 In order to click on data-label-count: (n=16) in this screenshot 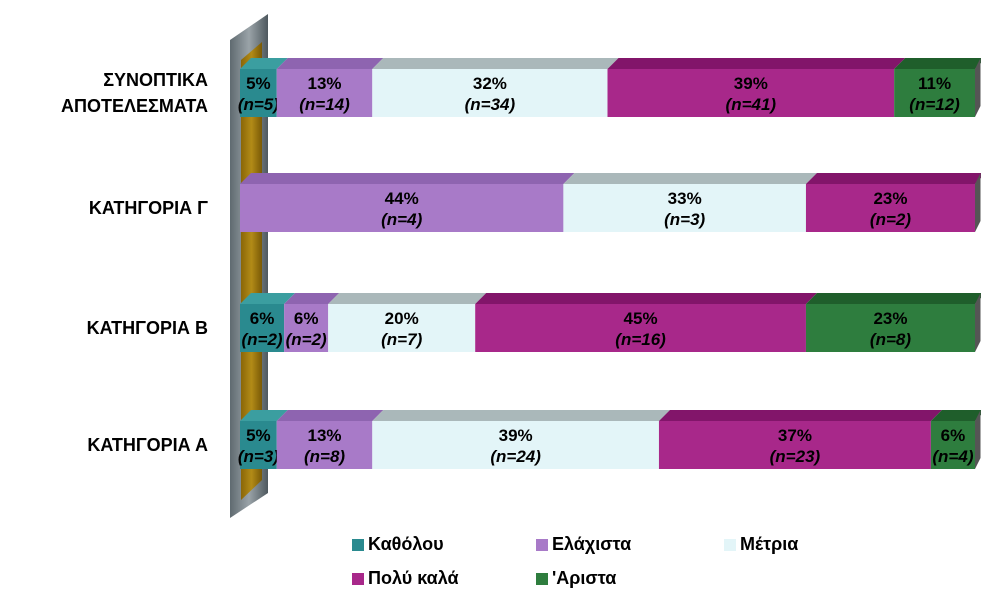, I will do `click(640, 339)`.